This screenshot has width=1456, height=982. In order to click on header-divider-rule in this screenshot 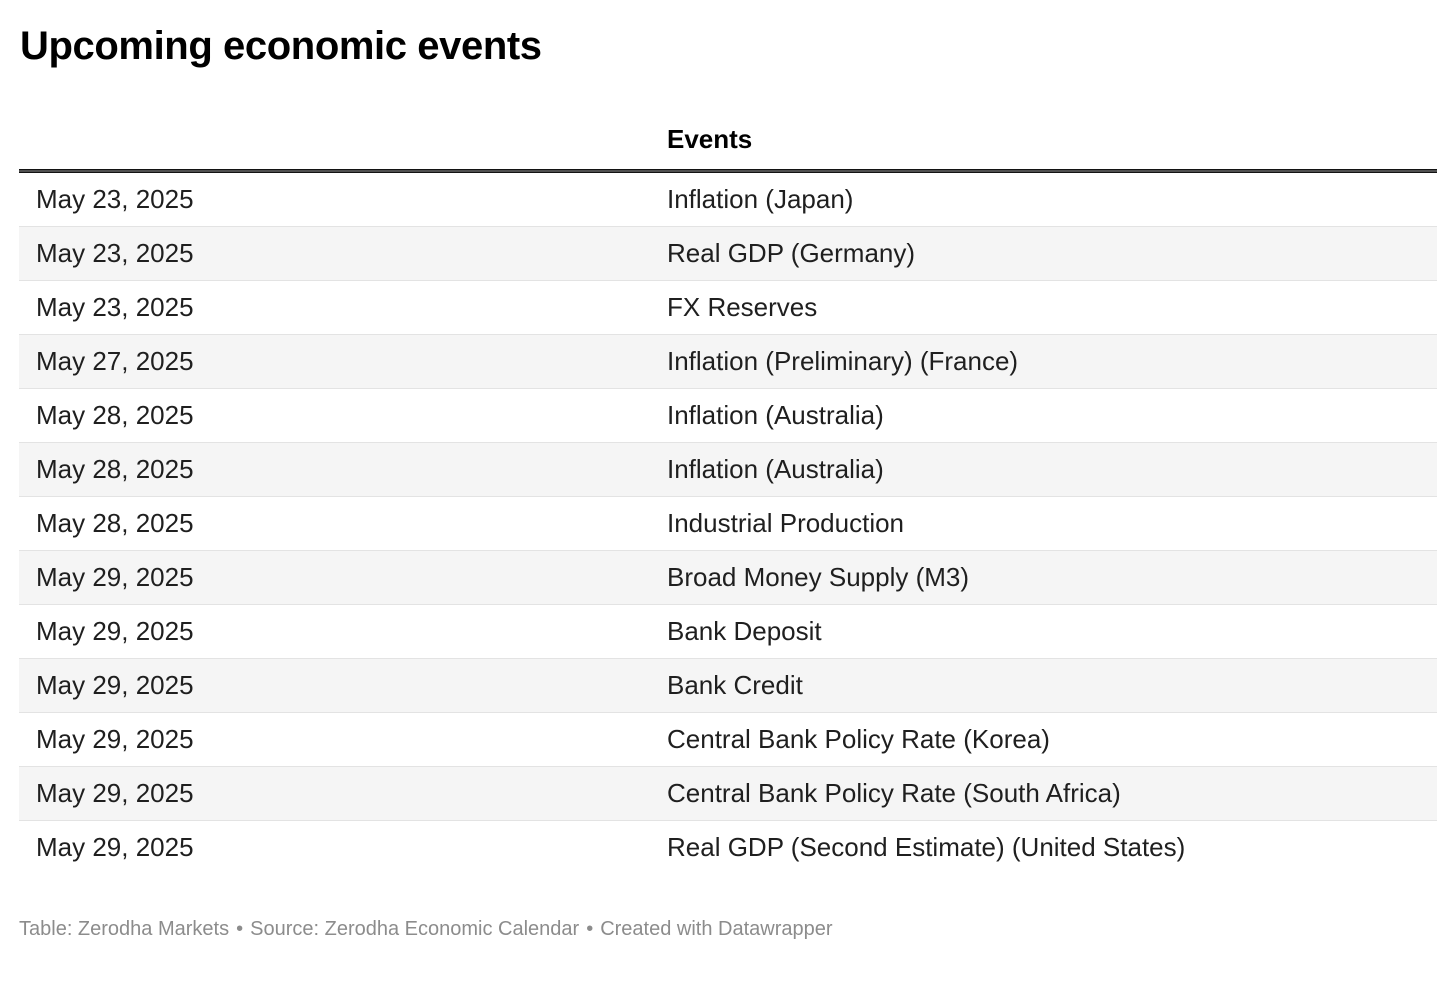, I will do `click(728, 171)`.